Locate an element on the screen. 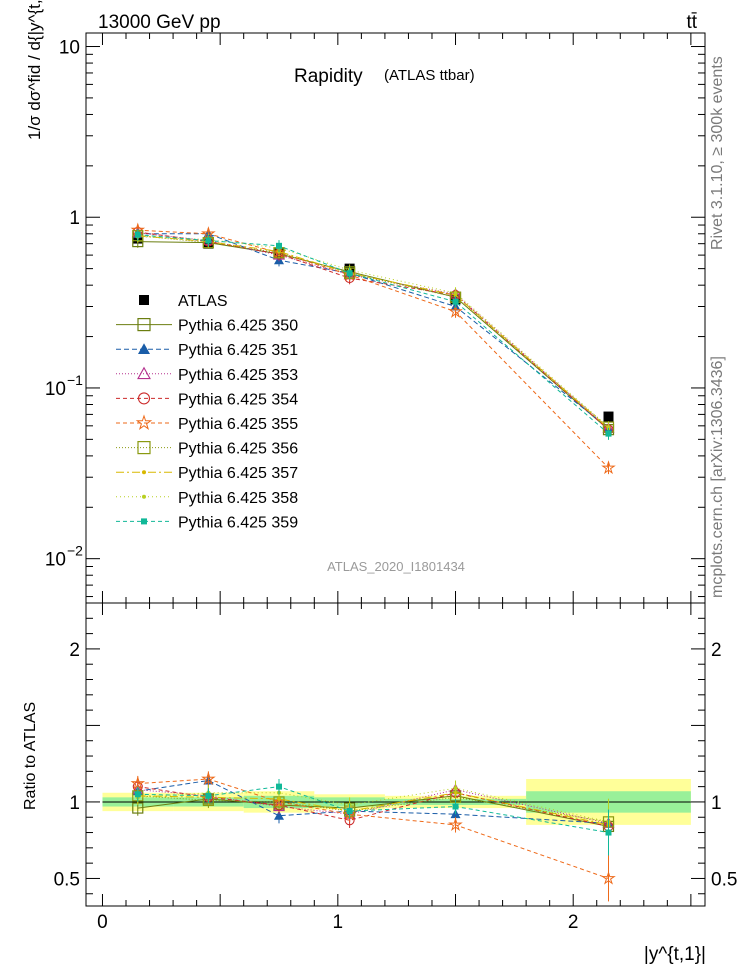 The image size is (746, 972). marker-circle-open is located at coordinates (144, 398).